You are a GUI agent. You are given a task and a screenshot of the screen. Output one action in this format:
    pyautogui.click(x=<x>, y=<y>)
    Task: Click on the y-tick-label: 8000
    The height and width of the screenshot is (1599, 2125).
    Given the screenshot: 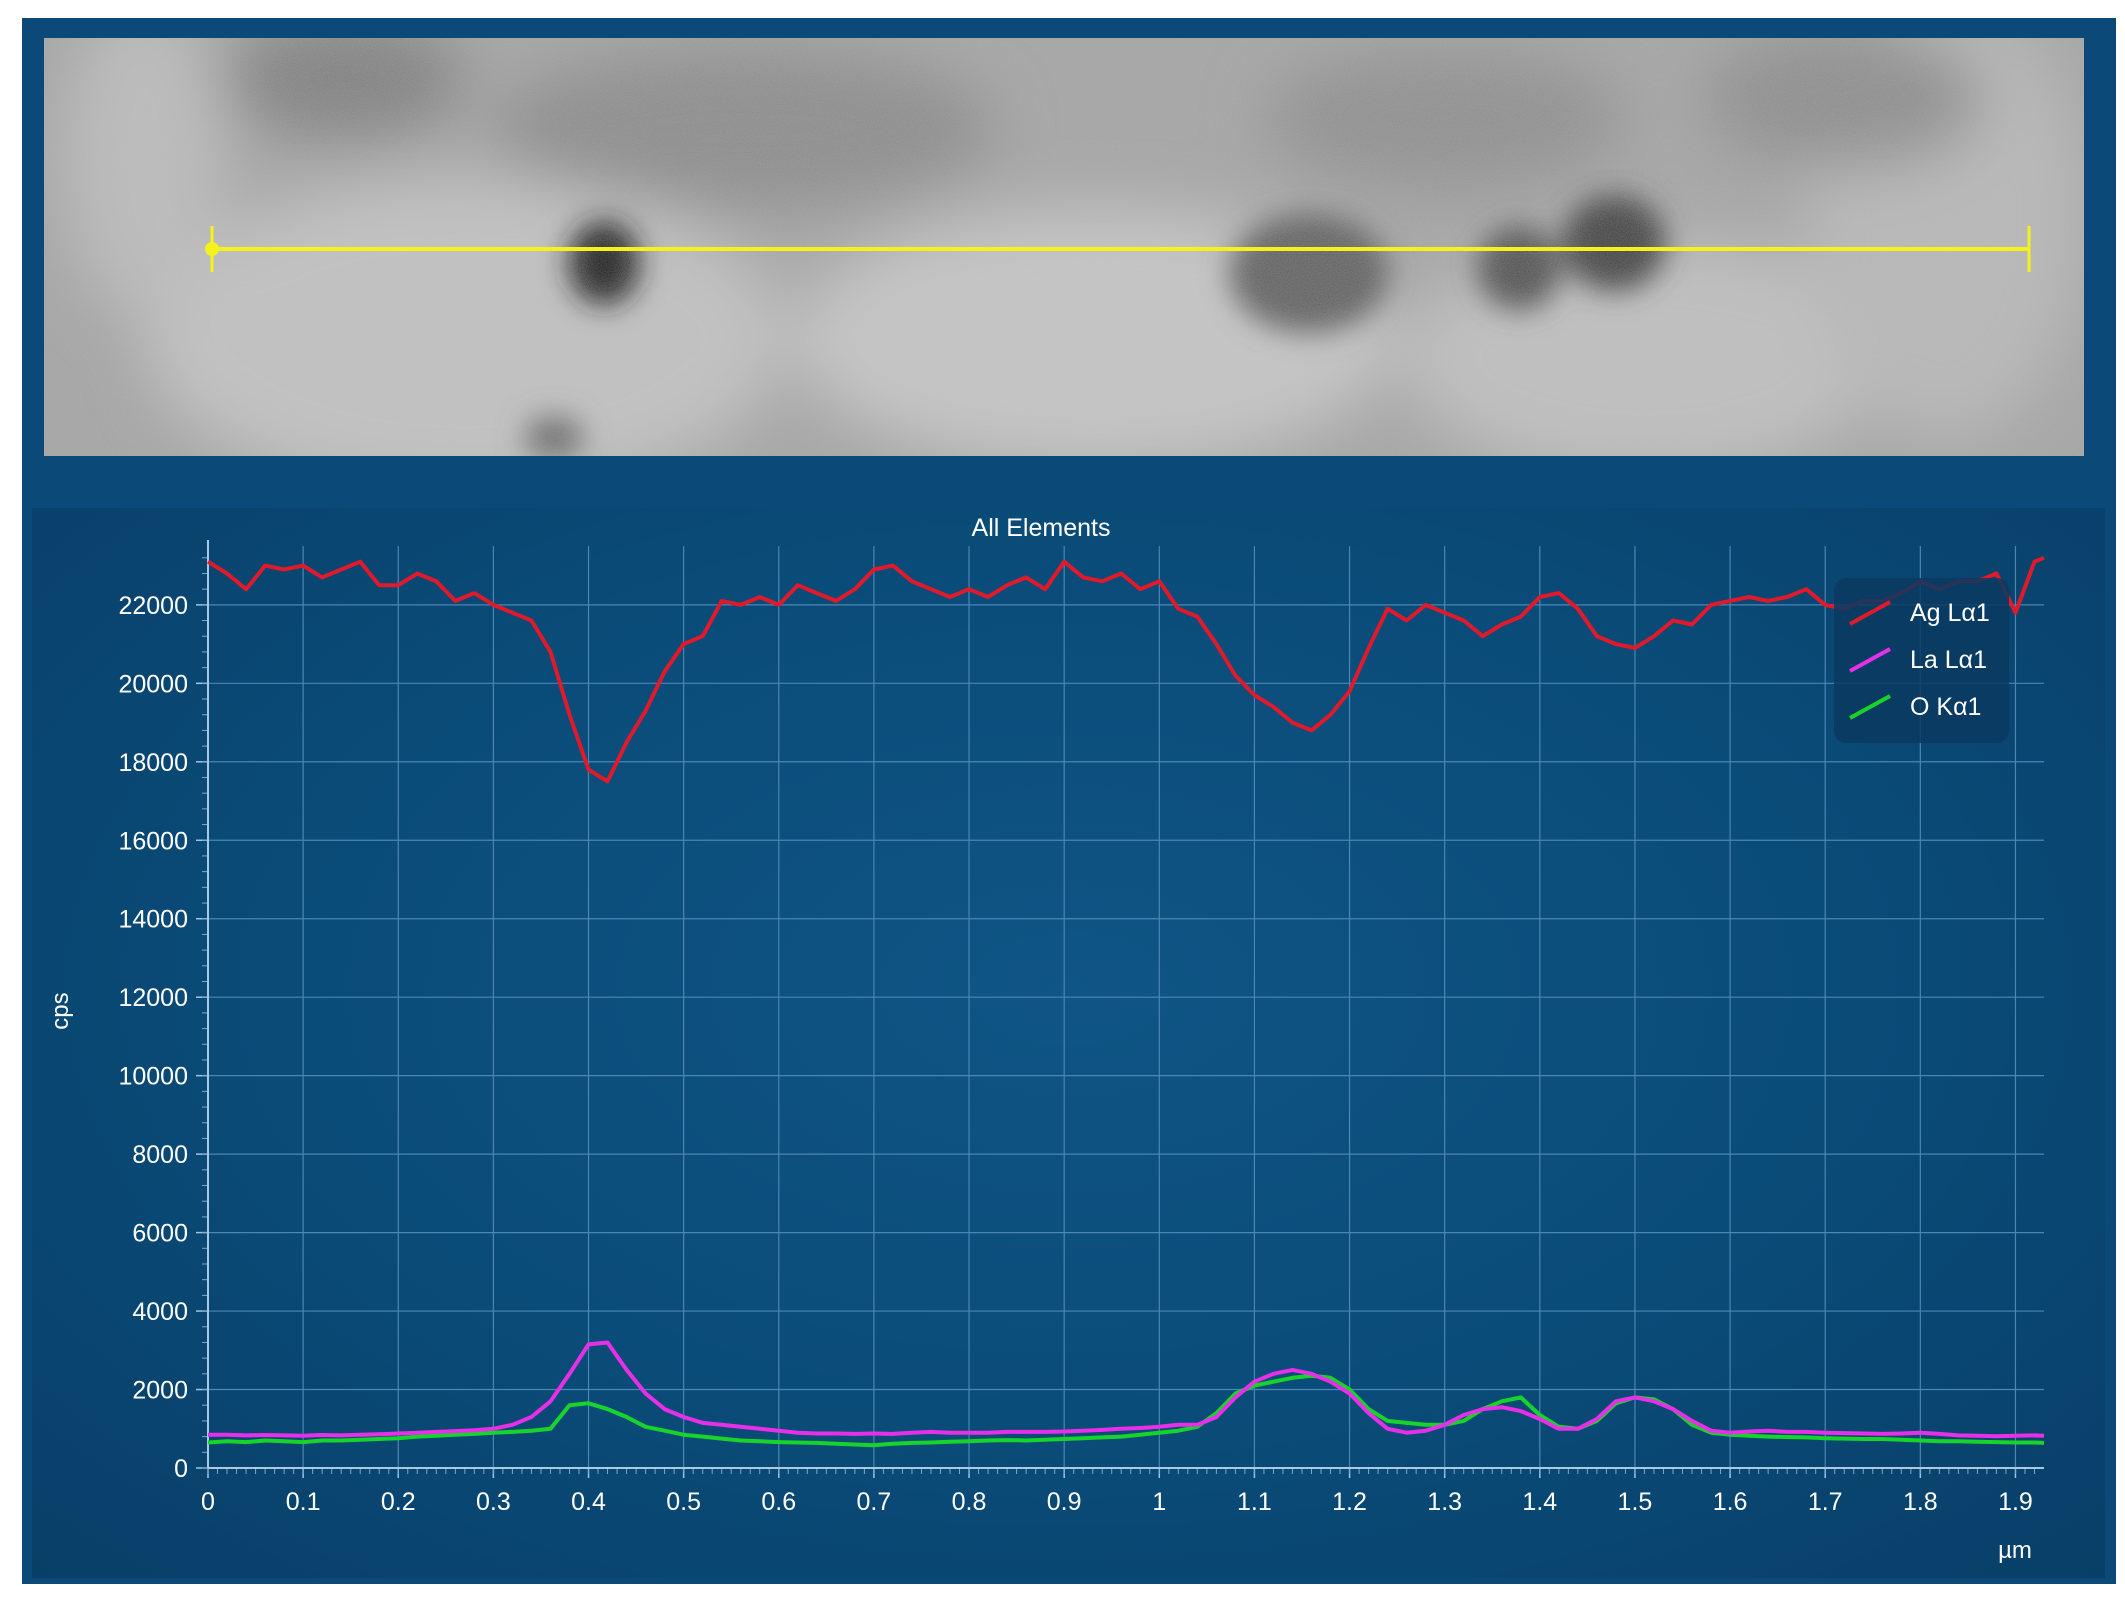 What is the action you would take?
    pyautogui.click(x=160, y=1155)
    